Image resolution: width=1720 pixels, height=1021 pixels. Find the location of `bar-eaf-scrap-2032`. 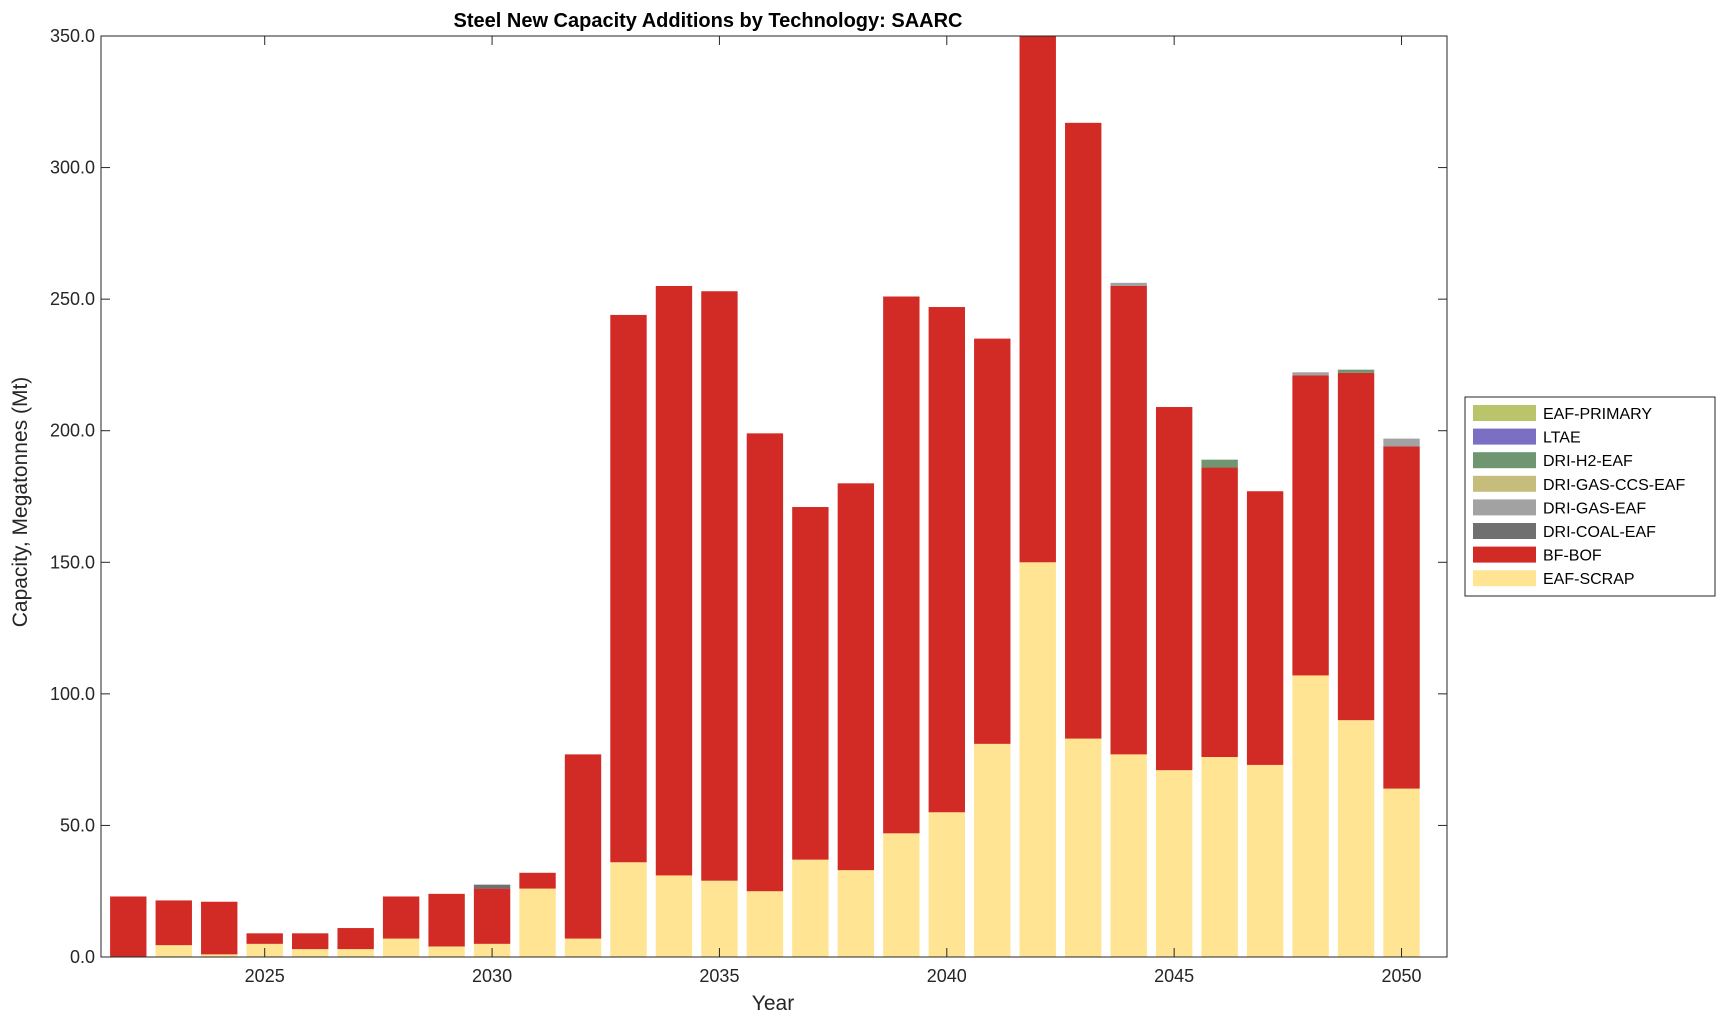

bar-eaf-scrap-2032 is located at coordinates (583, 947).